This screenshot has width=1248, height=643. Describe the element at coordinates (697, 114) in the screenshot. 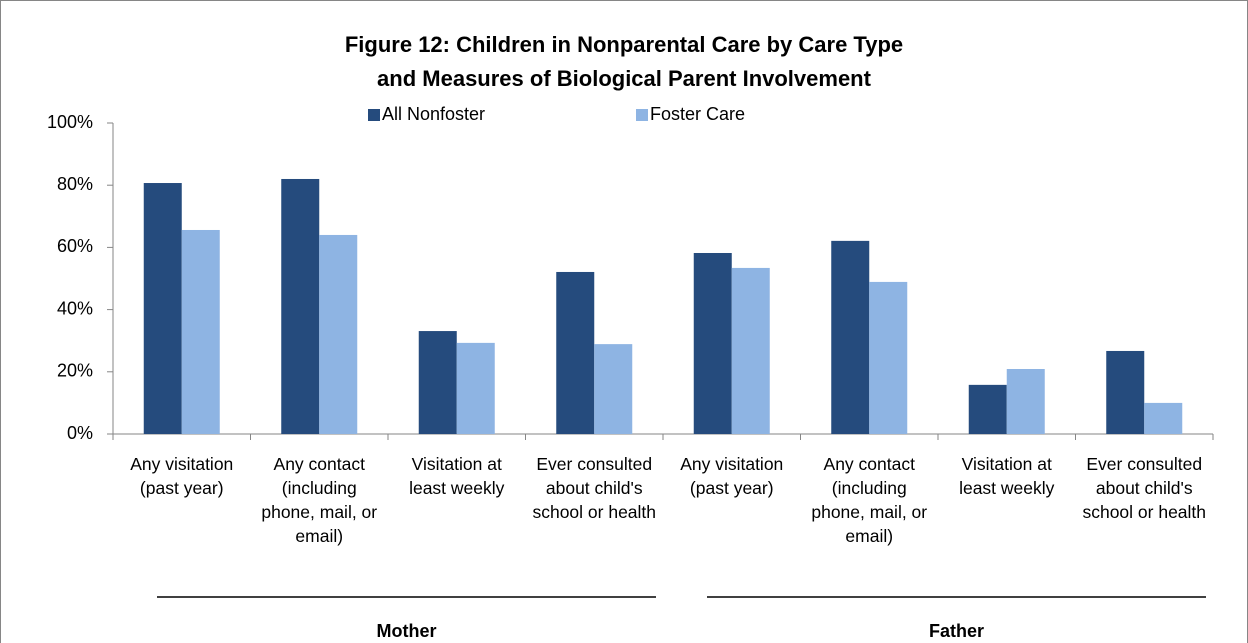

I see `legend-label: Foster Care` at that location.